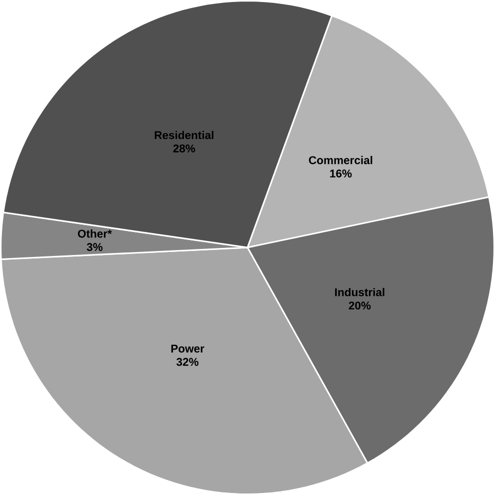 The height and width of the screenshot is (495, 495). I want to click on slice-label: Residential, so click(184, 135).